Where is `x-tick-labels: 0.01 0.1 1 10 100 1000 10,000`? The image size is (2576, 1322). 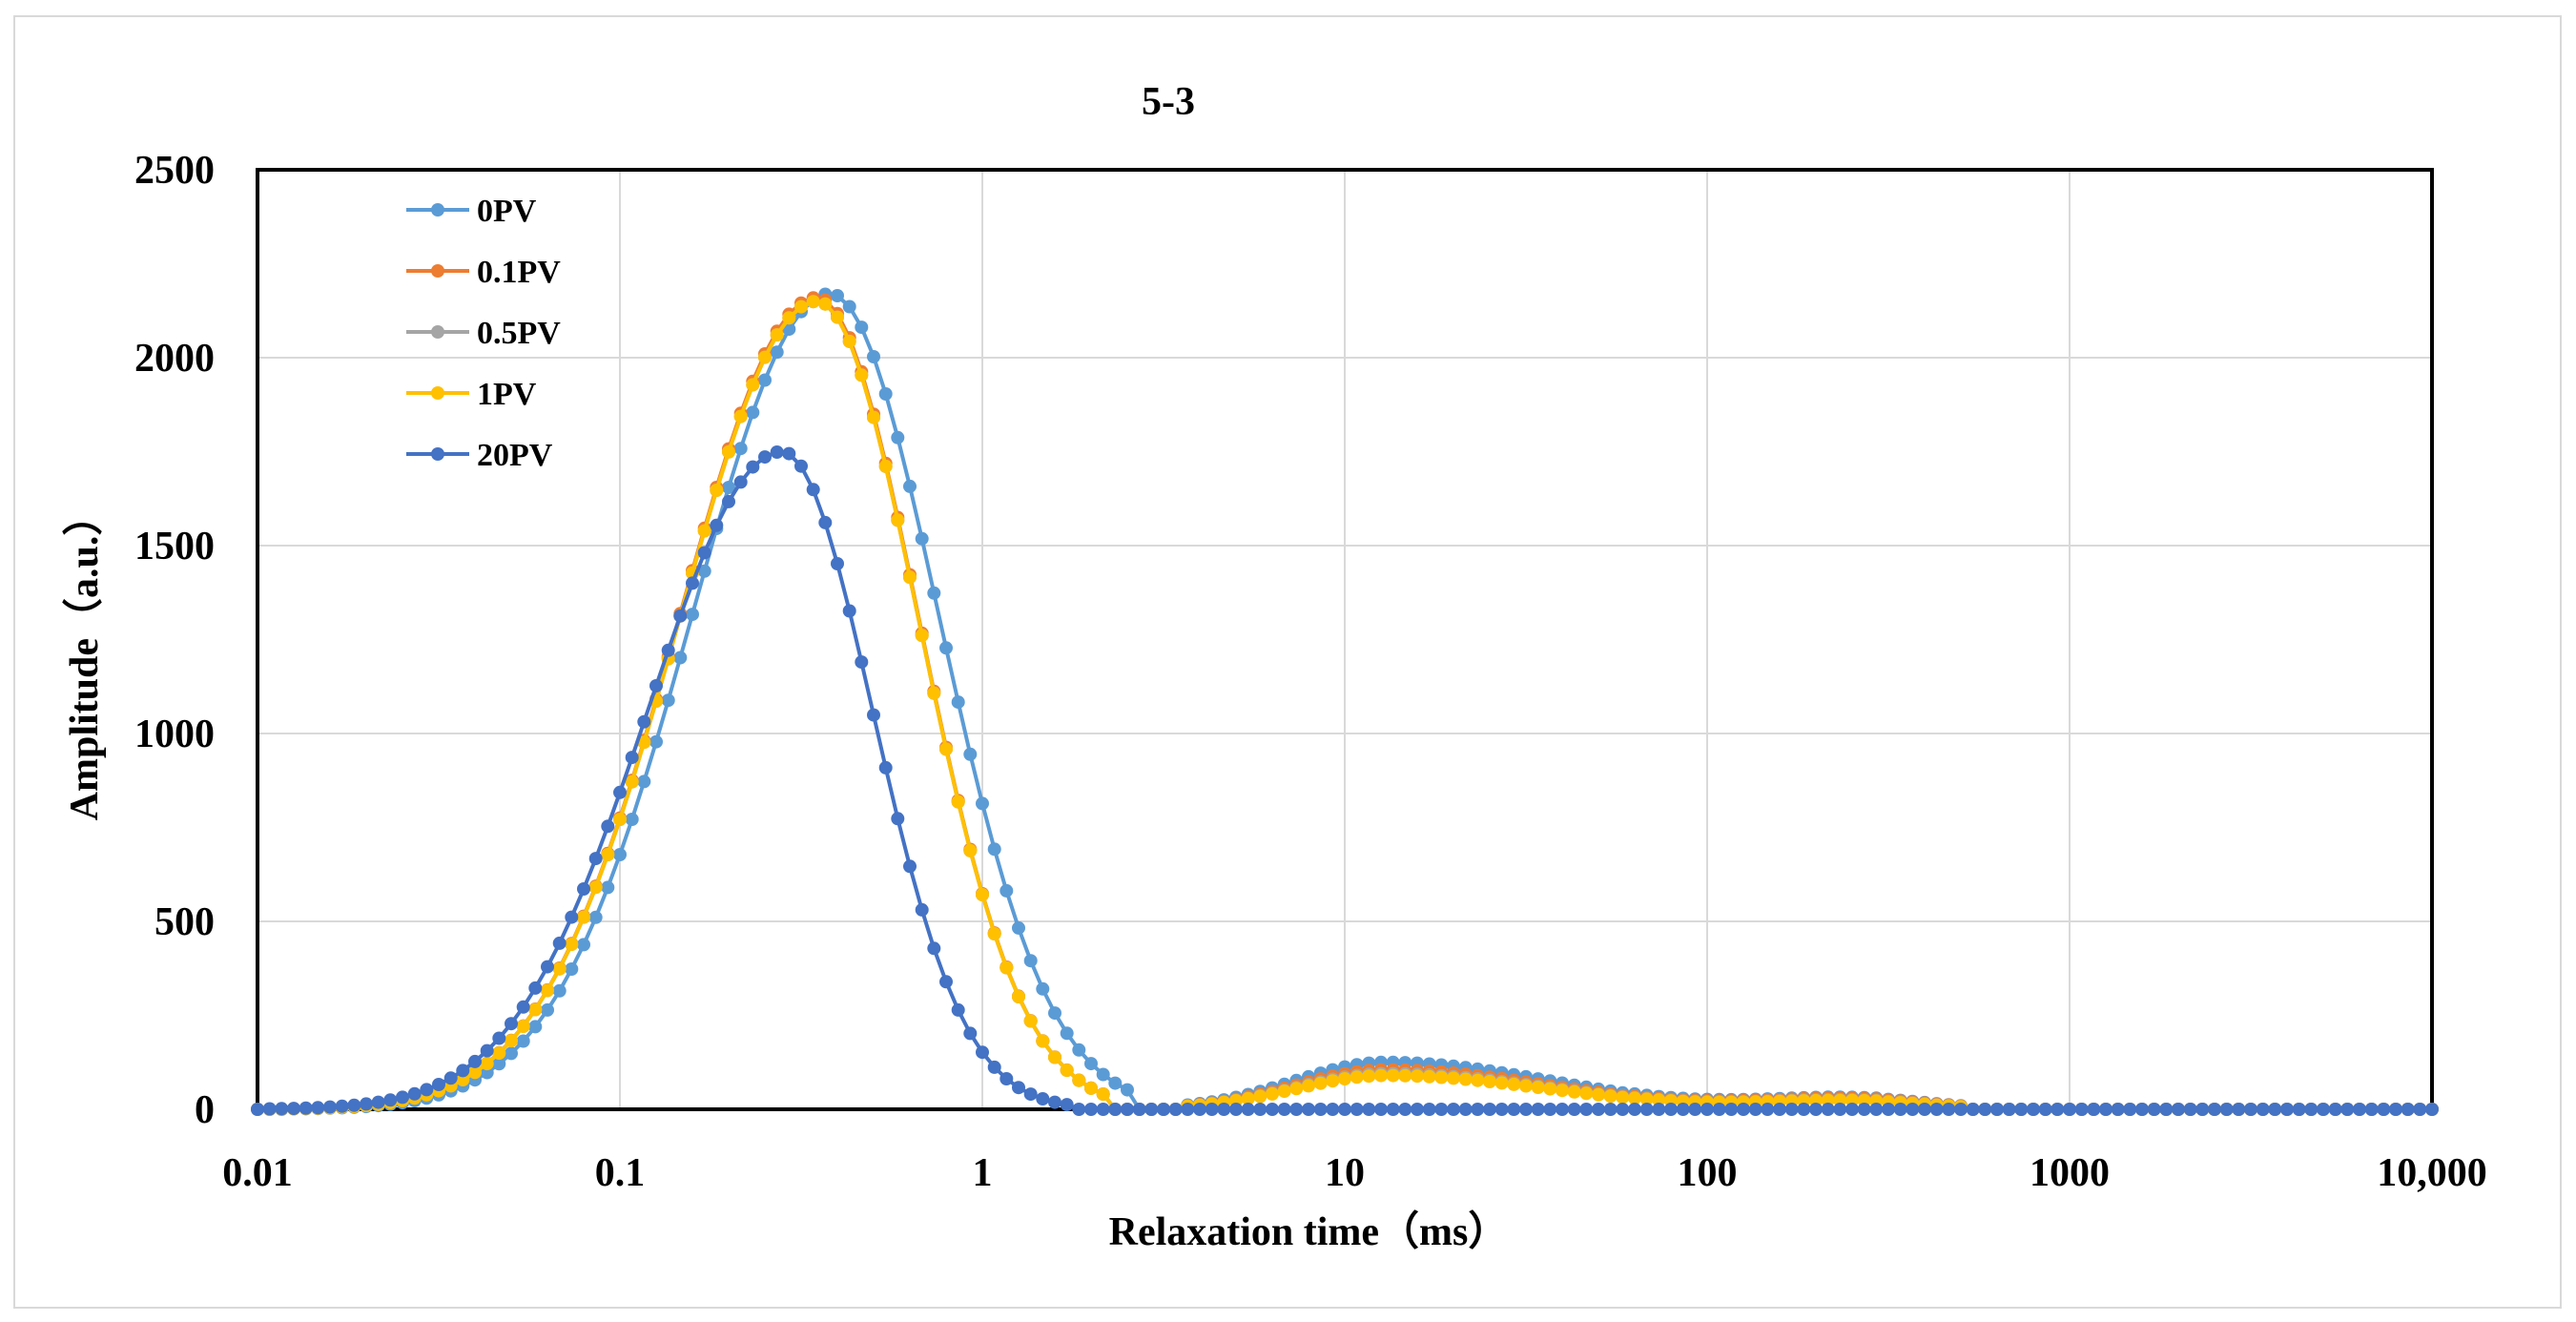
x-tick-labels: 0.01 0.1 1 10 100 1000 10,000 is located at coordinates (1354, 1173).